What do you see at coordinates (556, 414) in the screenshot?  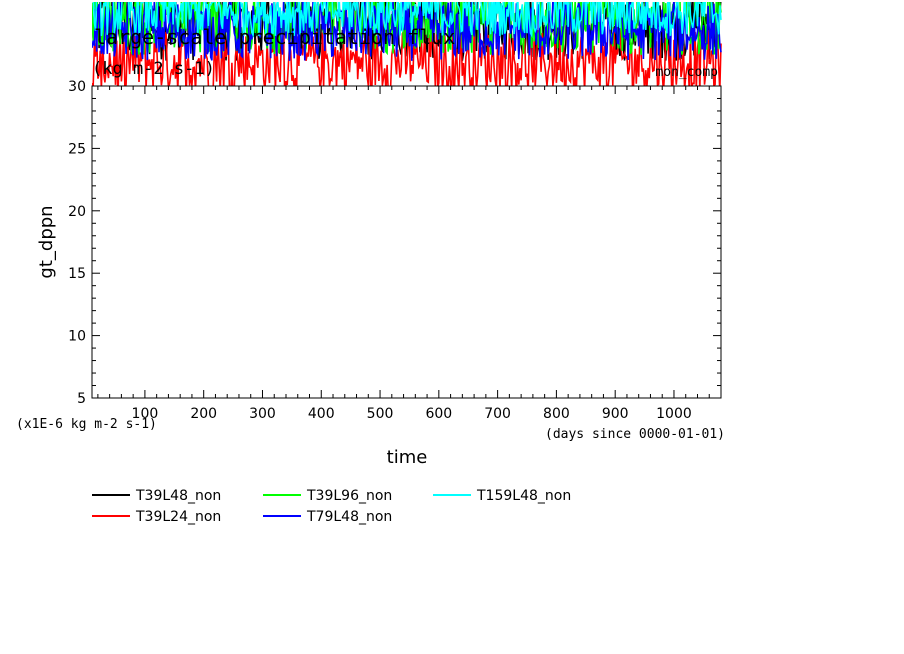 I see `x-tick-label: 800` at bounding box center [556, 414].